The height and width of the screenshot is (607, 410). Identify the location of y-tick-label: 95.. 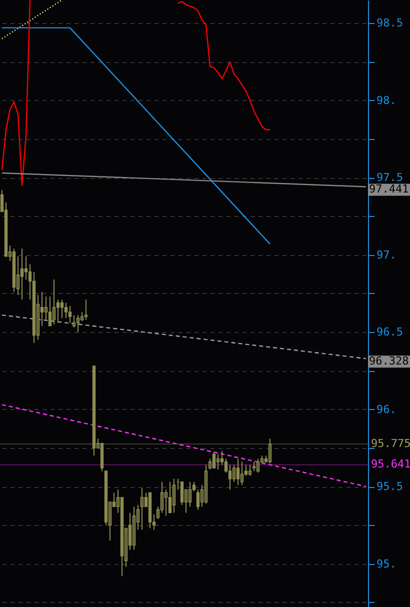
(386, 563).